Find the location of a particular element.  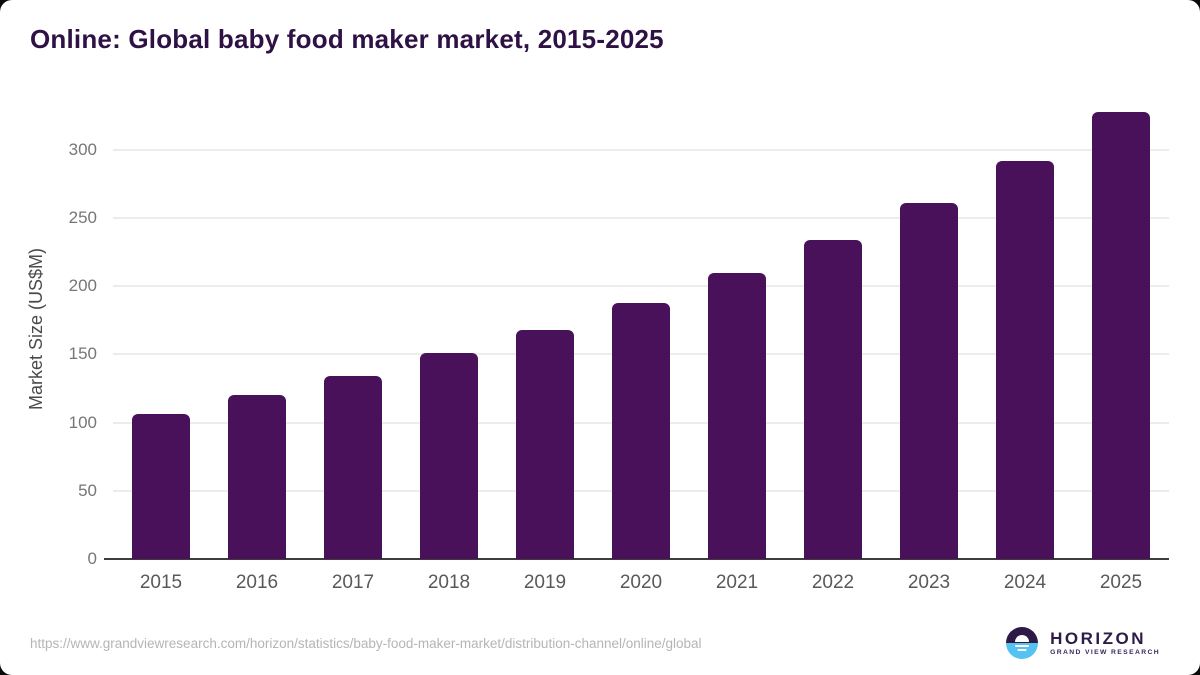

y-axis-title-text: Market Size (US$M) is located at coordinates (36, 329).